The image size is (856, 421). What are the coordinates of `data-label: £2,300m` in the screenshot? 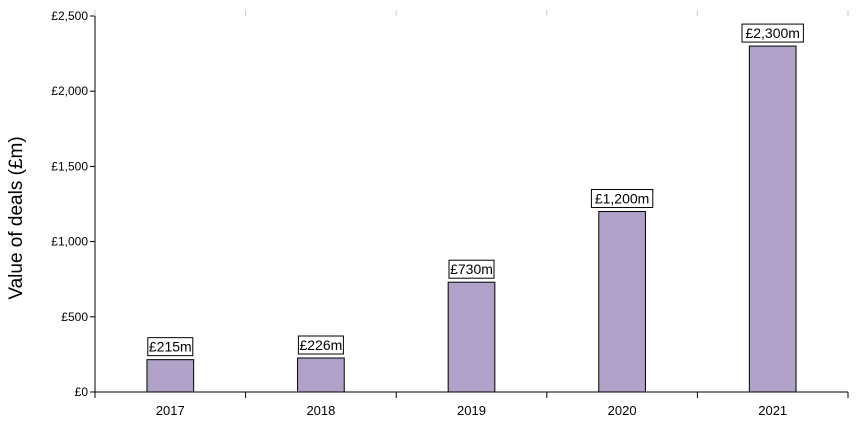 It's located at (772, 33).